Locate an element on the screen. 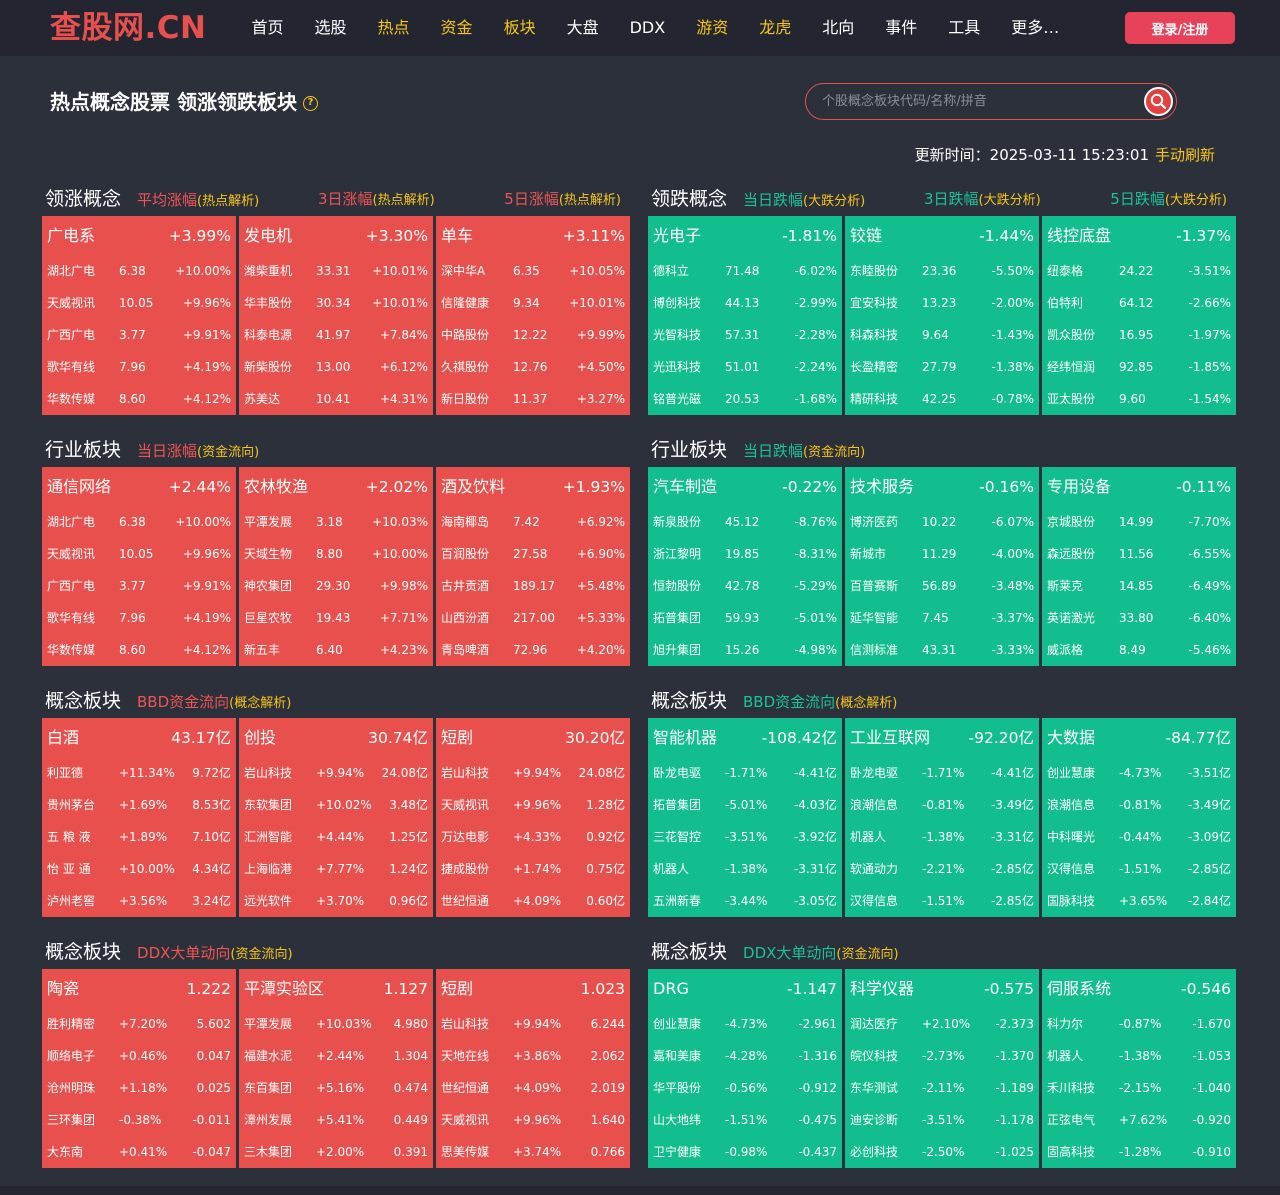 This screenshot has height=1195, width=1280. sector-name: 广电系 is located at coordinates (71, 235).